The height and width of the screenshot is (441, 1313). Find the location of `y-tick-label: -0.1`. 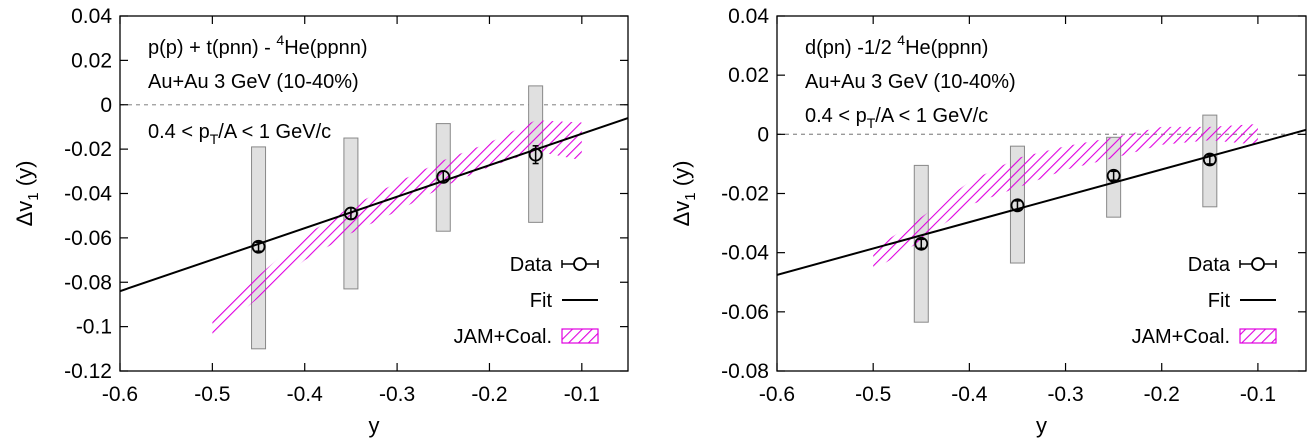

y-tick-label: -0.1 is located at coordinates (94, 327).